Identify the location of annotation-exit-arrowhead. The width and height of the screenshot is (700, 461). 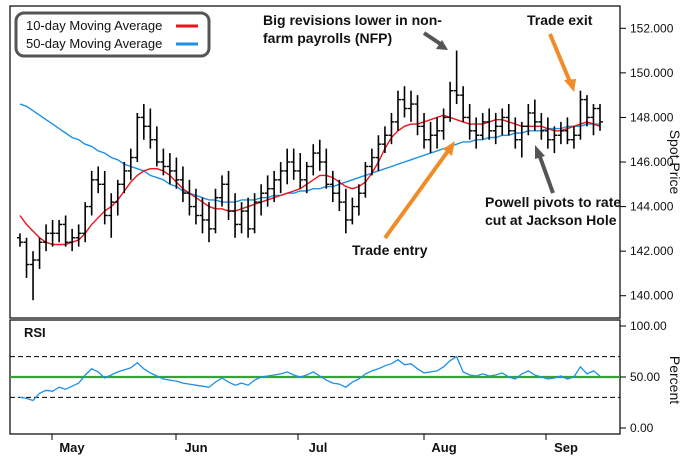
(570, 85).